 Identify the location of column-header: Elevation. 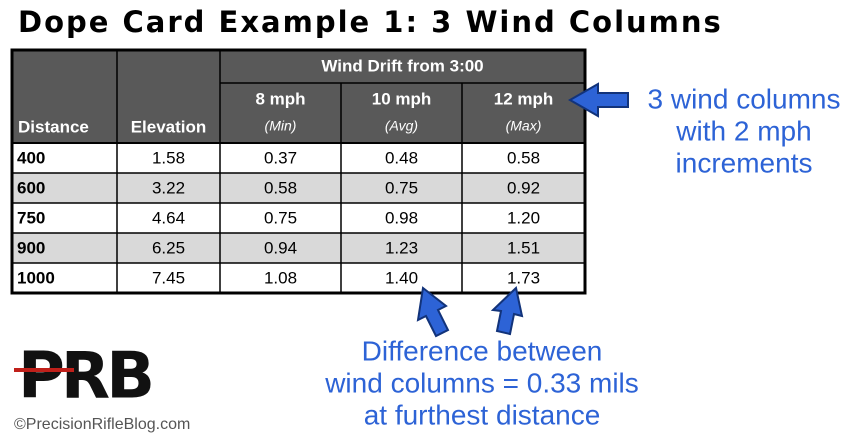
(169, 126).